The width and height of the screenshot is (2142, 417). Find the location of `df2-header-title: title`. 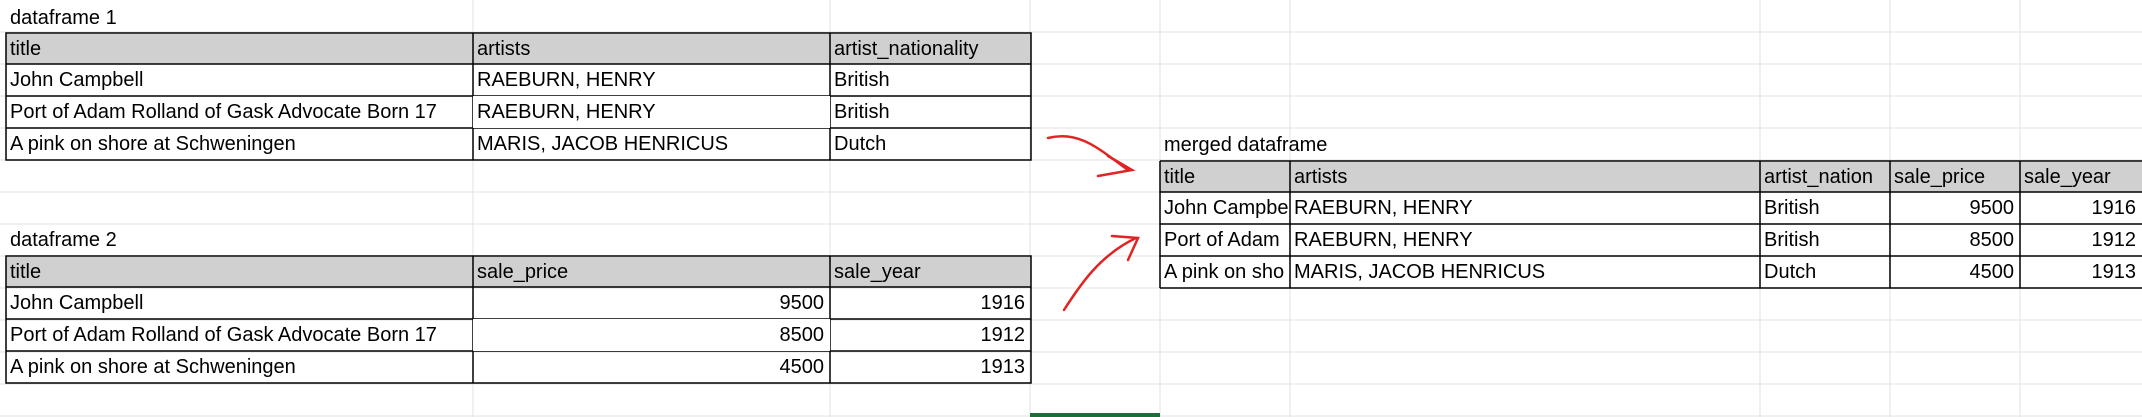

df2-header-title: title is located at coordinates (26, 272).